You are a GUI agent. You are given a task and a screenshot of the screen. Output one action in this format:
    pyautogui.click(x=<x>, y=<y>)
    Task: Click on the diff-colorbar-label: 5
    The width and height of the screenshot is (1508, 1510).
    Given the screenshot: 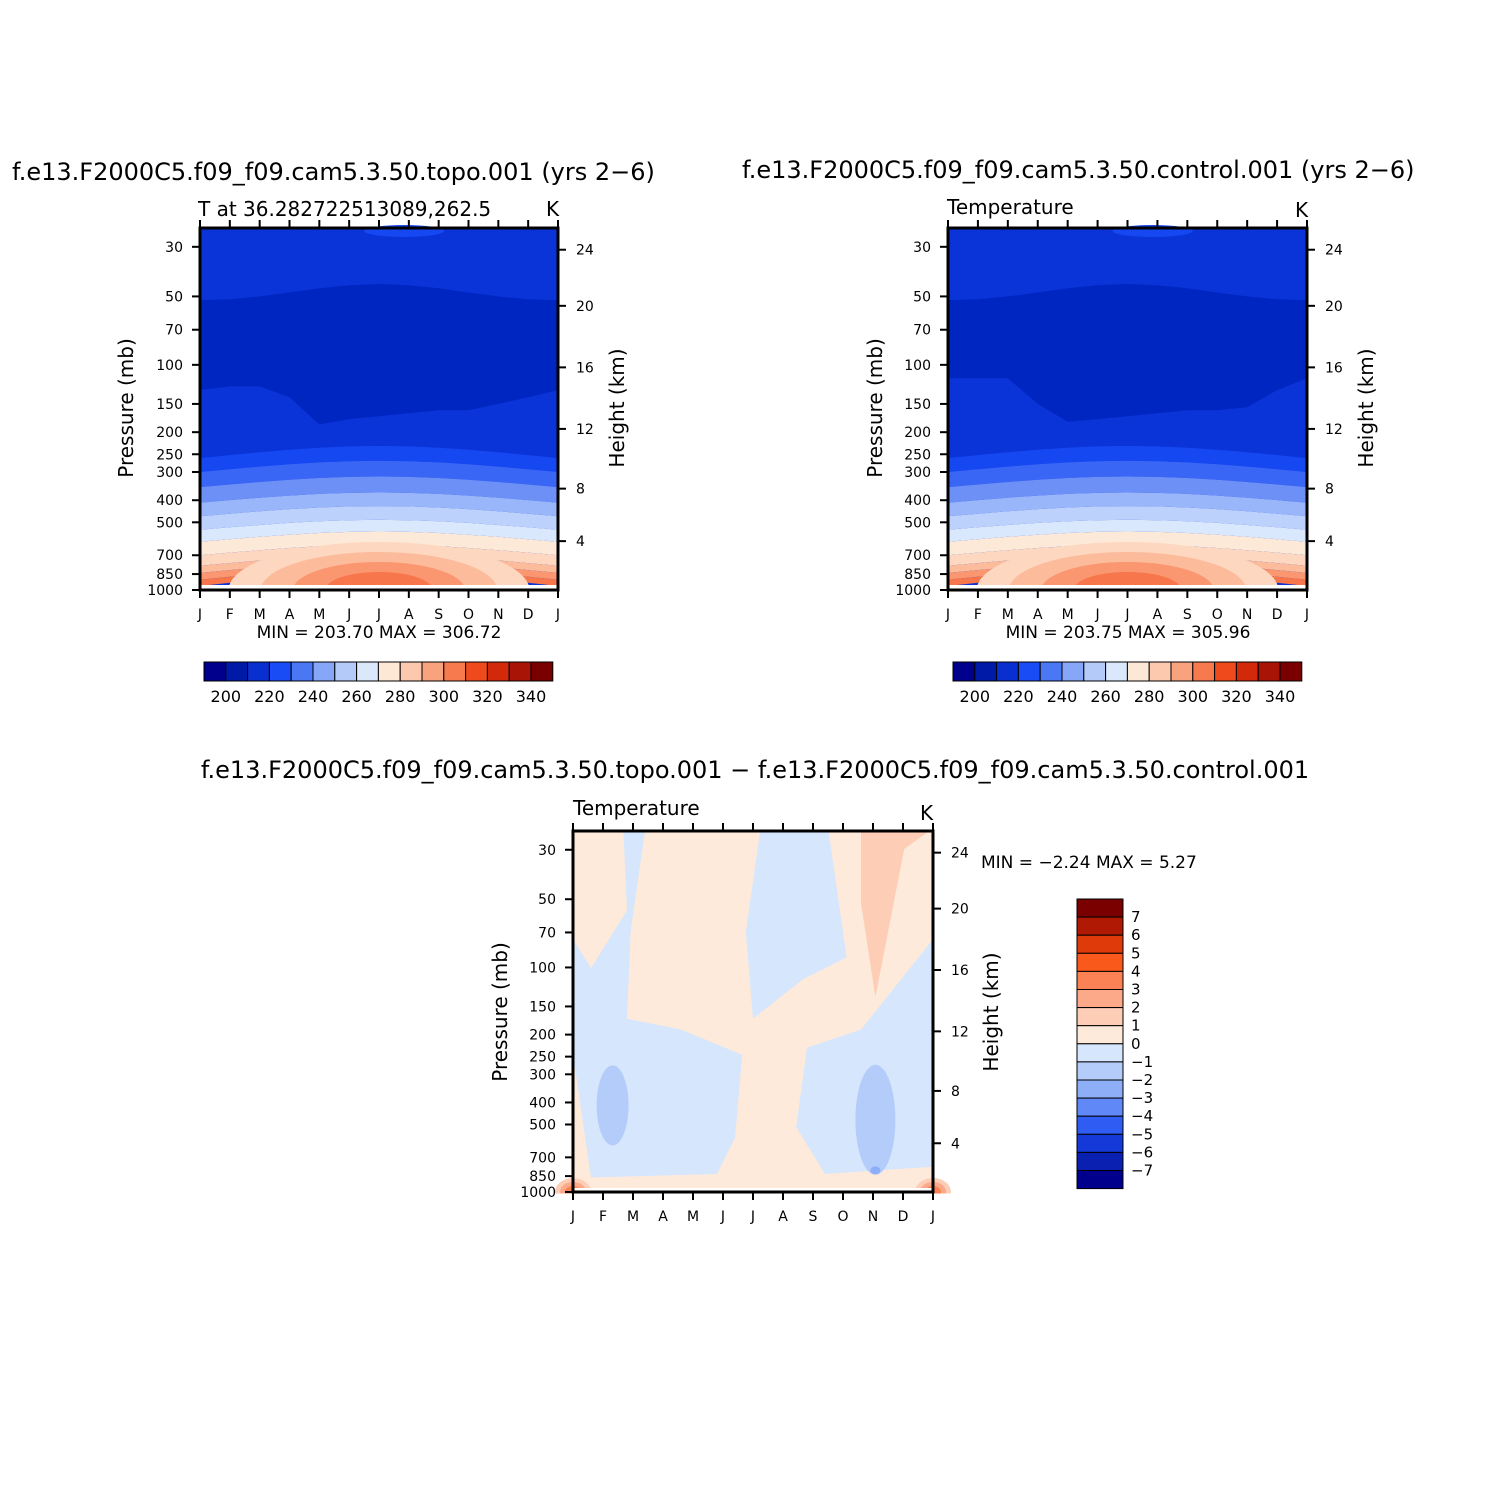 What is the action you would take?
    pyautogui.click(x=1136, y=953)
    